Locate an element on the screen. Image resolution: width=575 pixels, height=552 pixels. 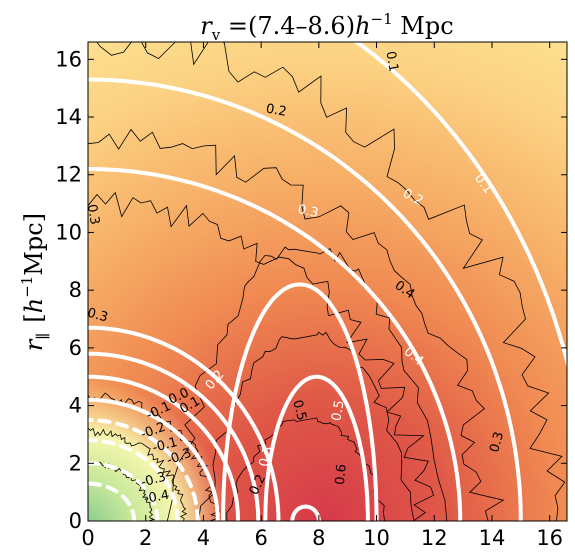
x-tick-label: 14 is located at coordinates (492, 538).